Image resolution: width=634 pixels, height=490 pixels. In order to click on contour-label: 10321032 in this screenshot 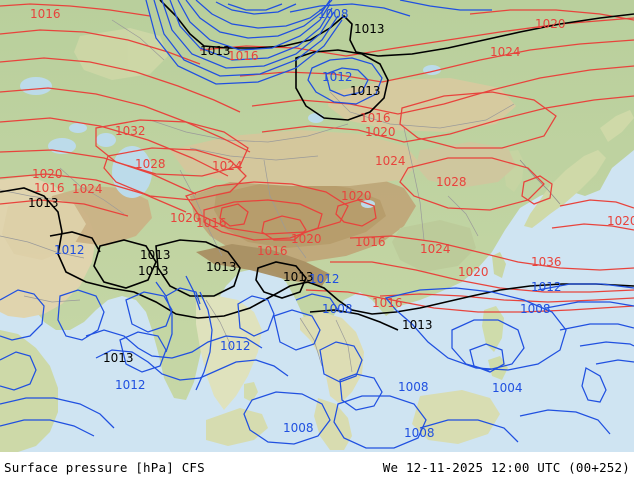, I will do `click(130, 131)`.